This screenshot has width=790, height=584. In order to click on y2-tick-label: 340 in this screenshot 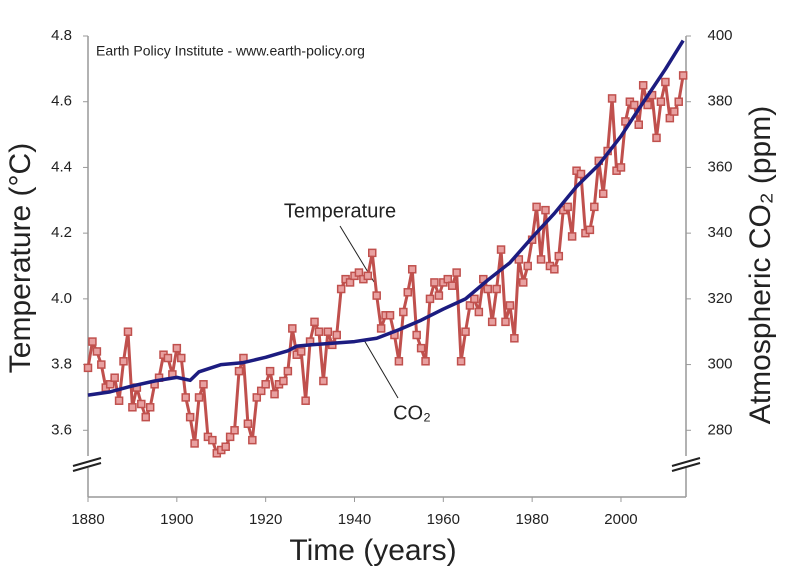, I will do `click(719, 232)`.